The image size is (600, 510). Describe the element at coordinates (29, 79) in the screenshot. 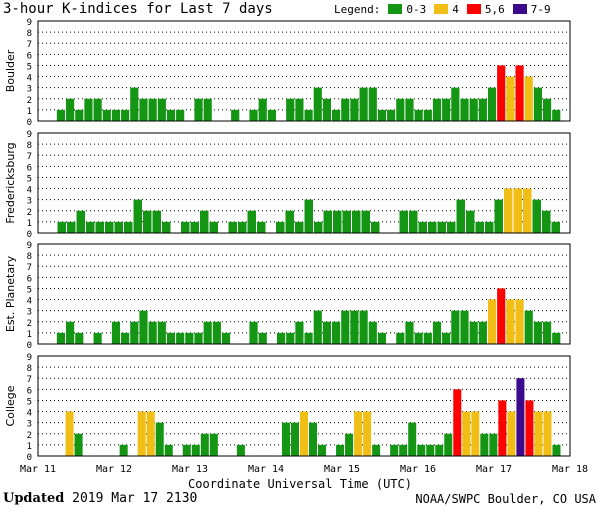

I see `y-tick-label: 4` at that location.